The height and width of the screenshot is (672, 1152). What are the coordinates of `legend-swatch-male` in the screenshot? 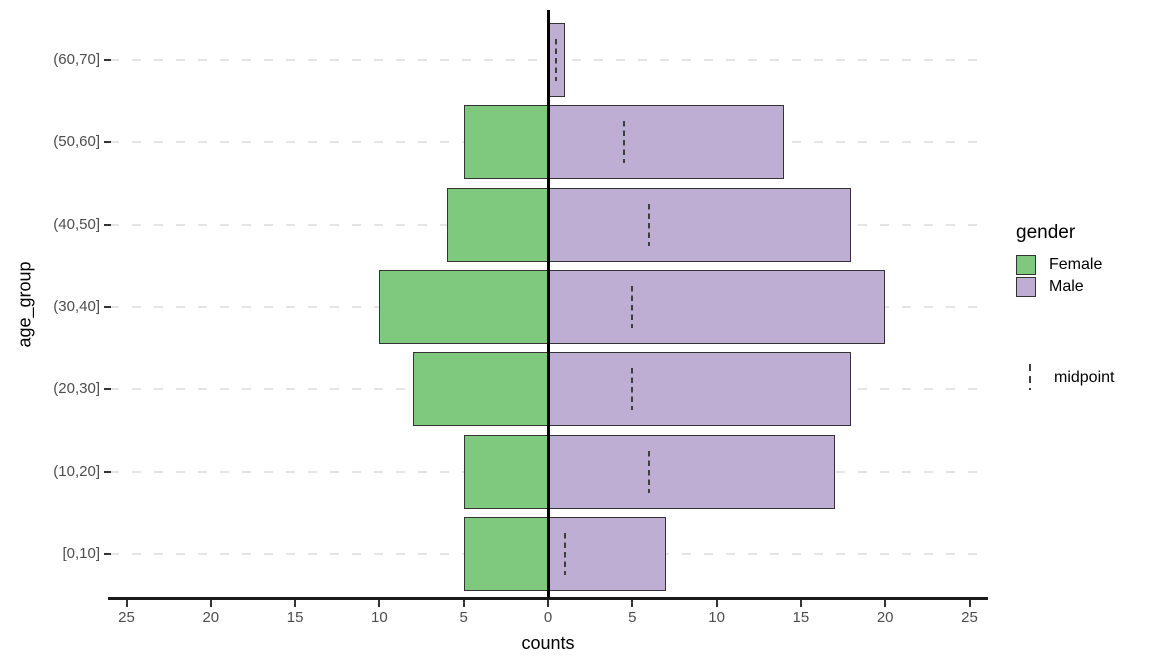 It's located at (1026, 286).